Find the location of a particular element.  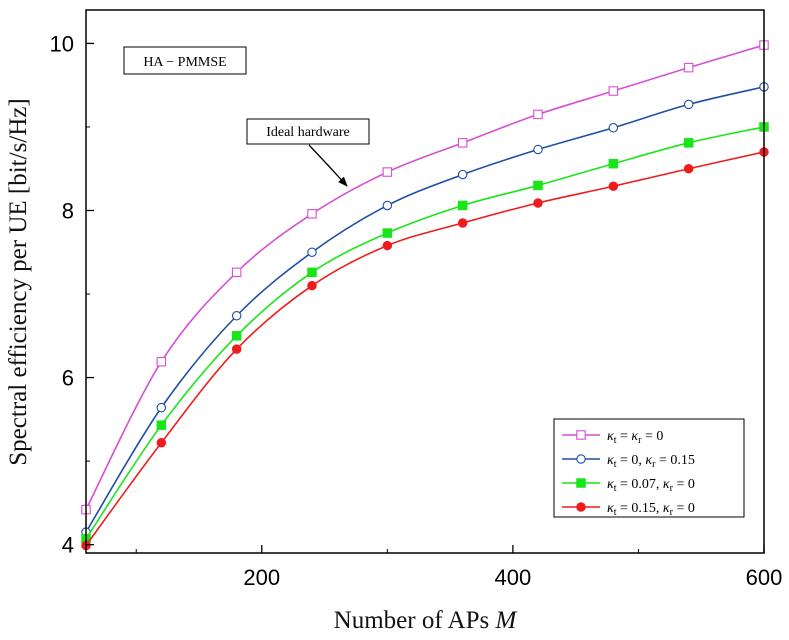

x-tick-label: 200 is located at coordinates (261, 577).